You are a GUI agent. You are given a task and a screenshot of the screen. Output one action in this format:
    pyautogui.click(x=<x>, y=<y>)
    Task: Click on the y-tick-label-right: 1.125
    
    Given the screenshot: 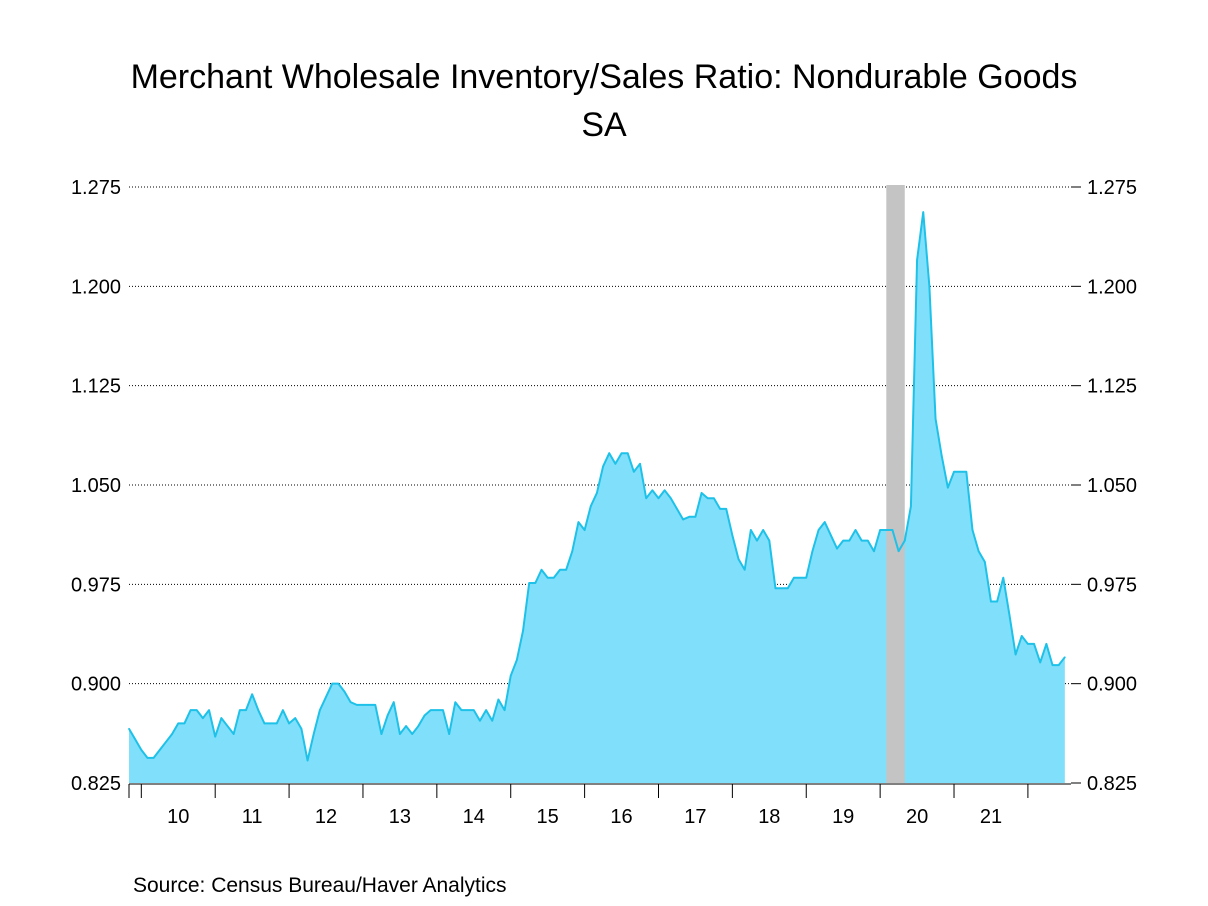 What is the action you would take?
    pyautogui.click(x=1112, y=387)
    